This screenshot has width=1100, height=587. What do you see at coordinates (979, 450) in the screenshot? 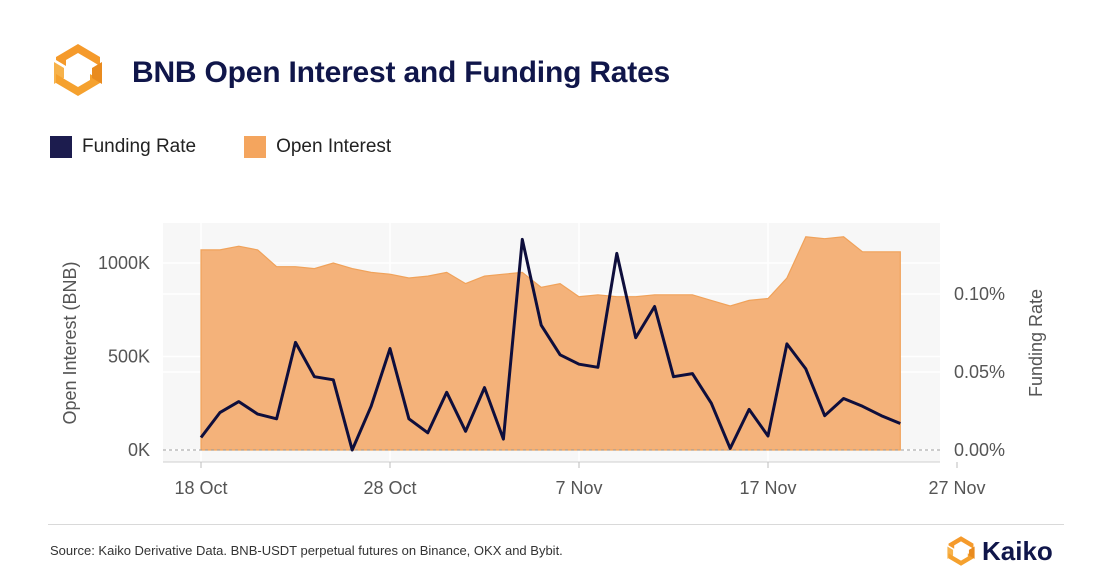
I see `y-tick-label-right: 0.00%` at bounding box center [979, 450].